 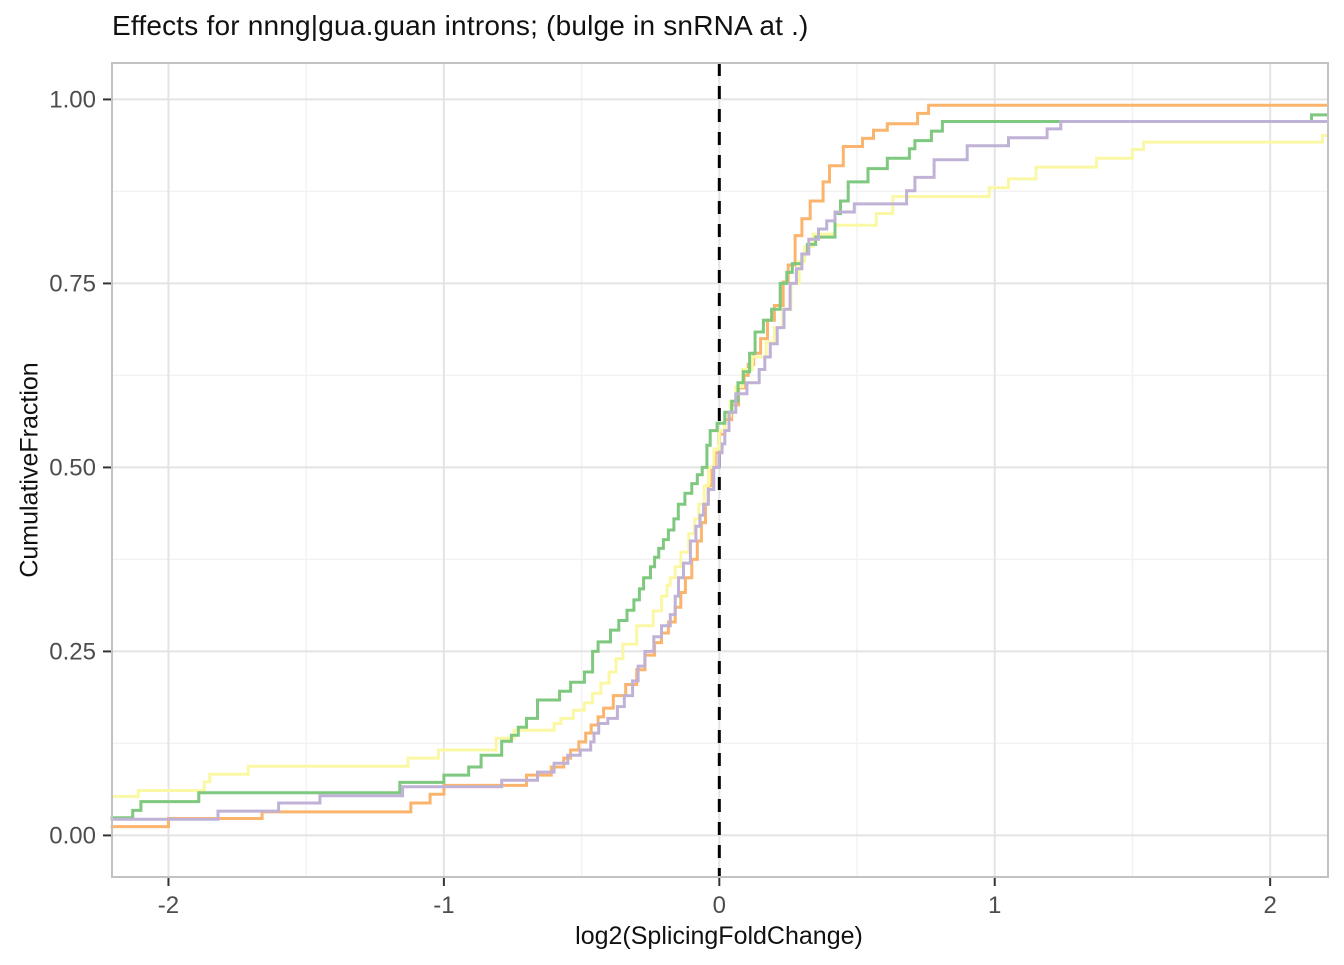 What do you see at coordinates (443, 905) in the screenshot?
I see `x-tick-label: -1` at bounding box center [443, 905].